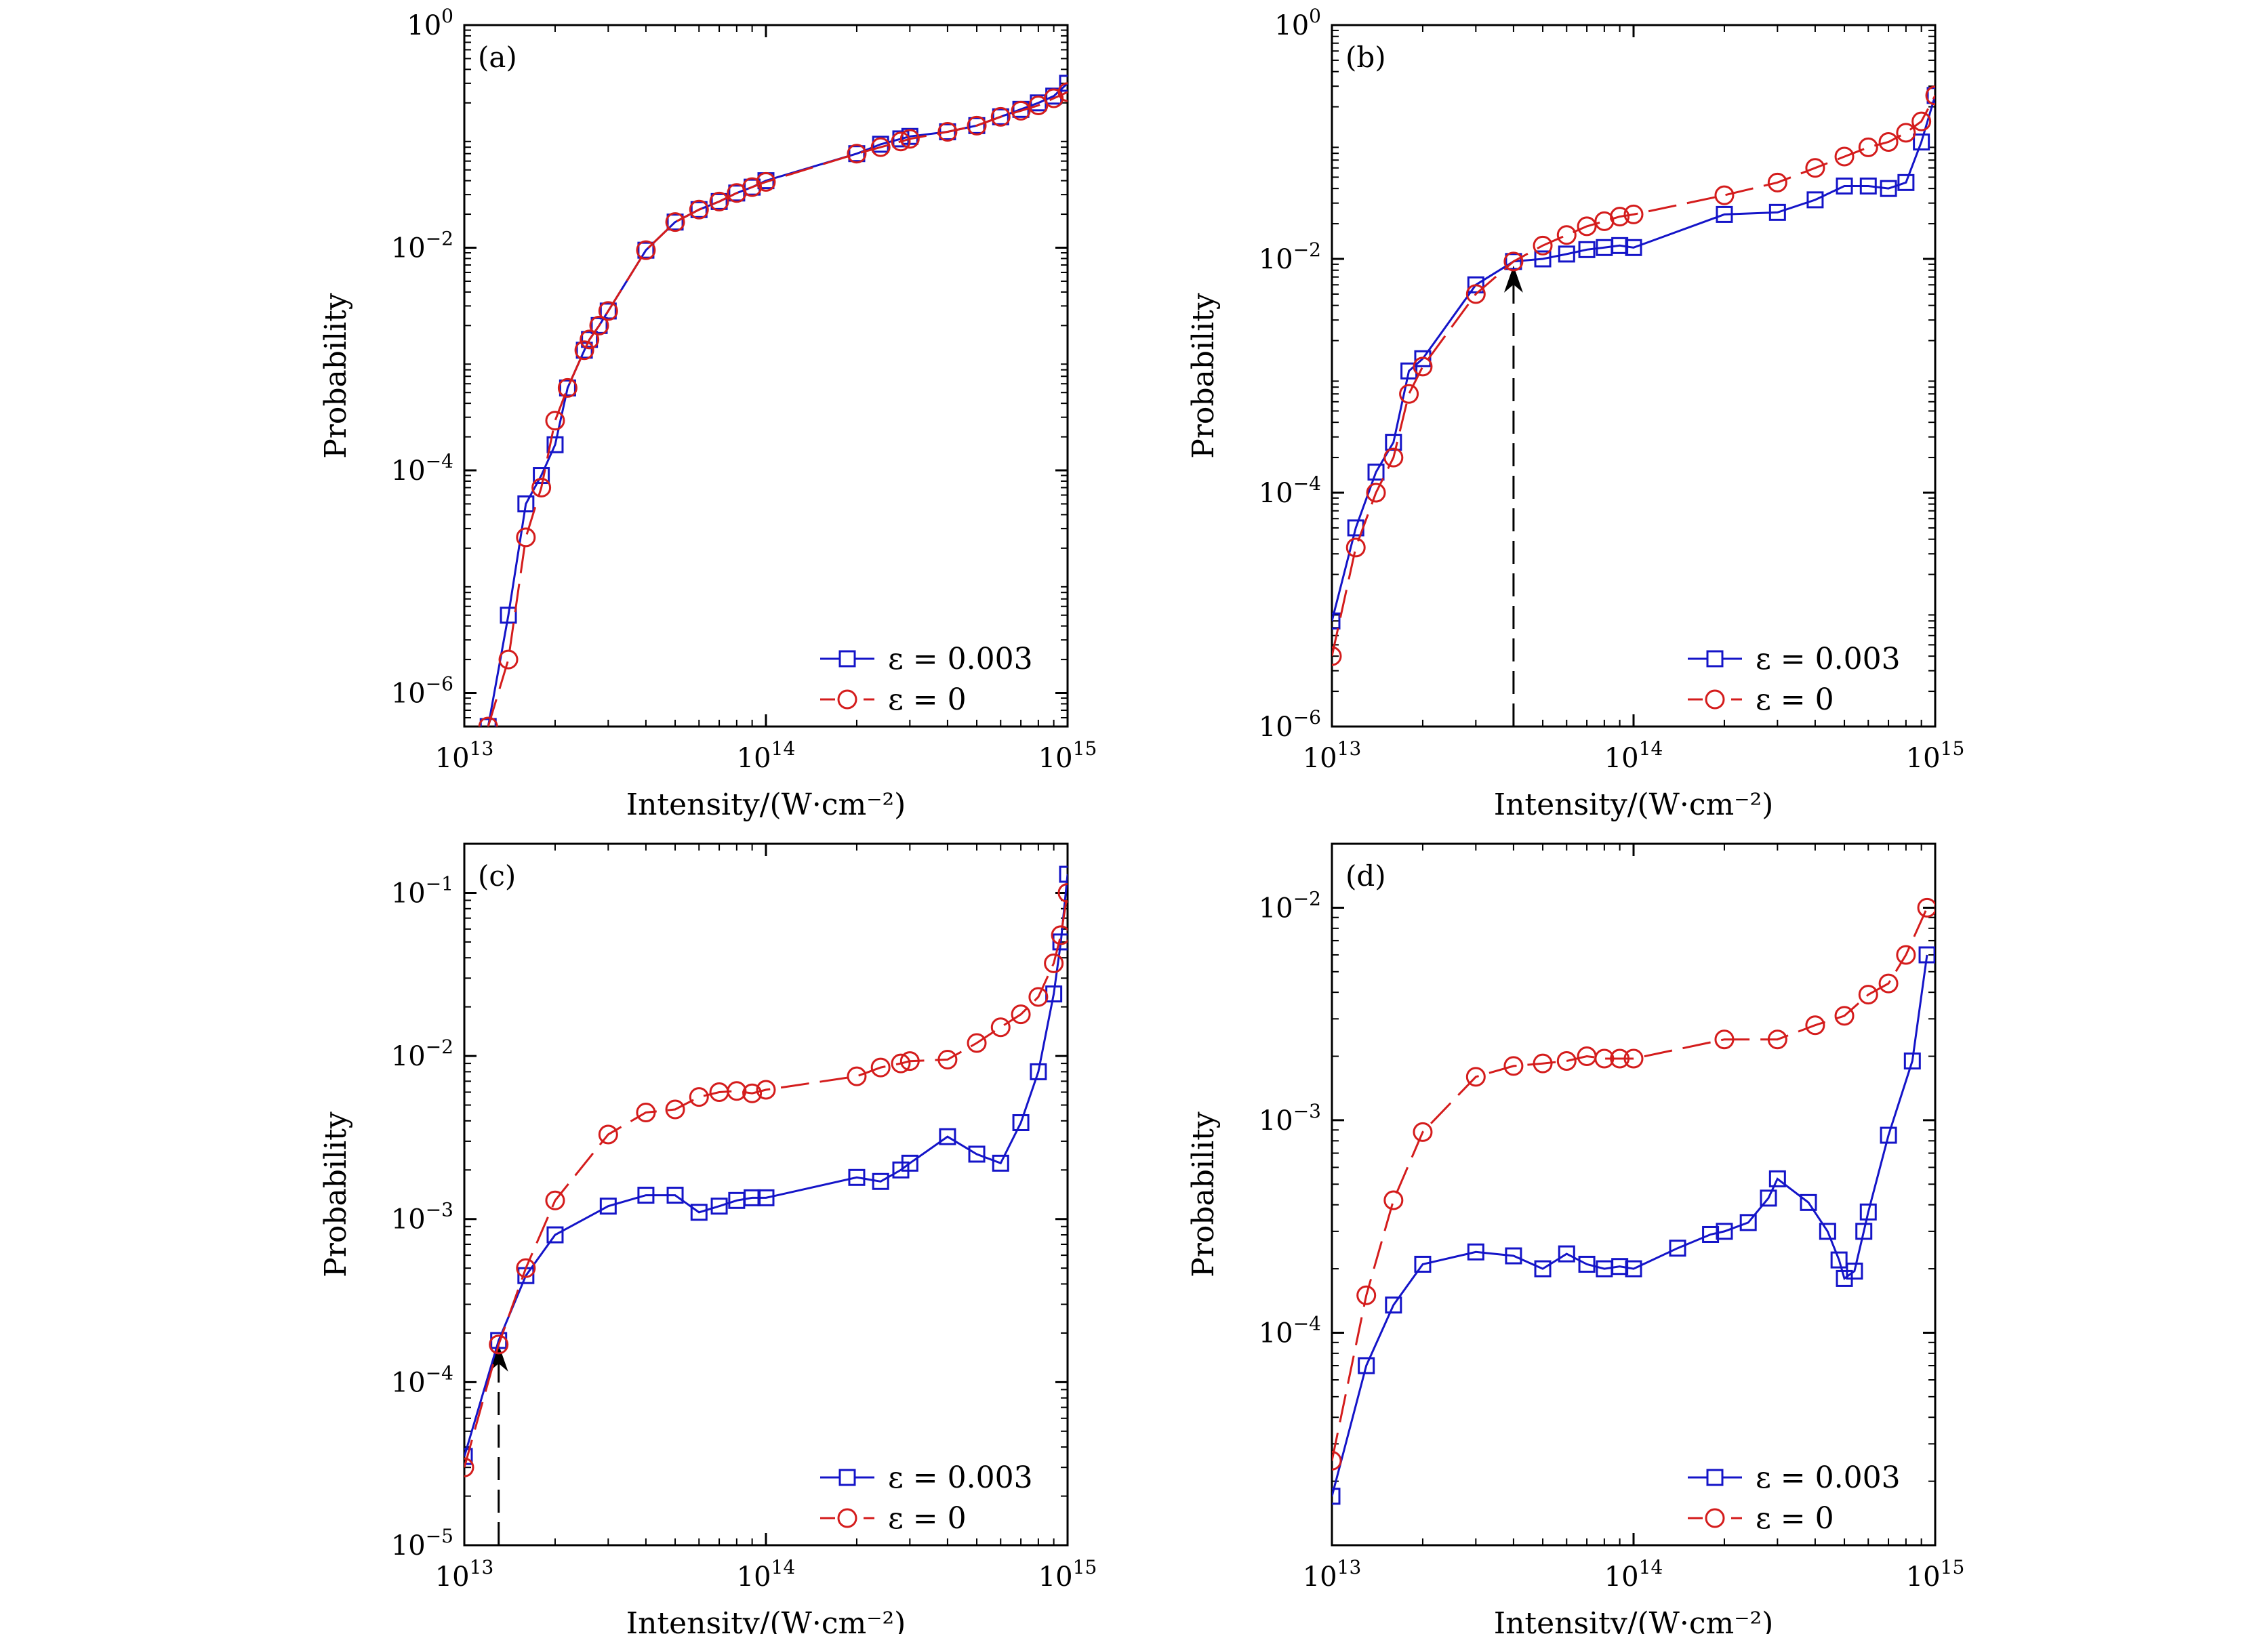  Describe the element at coordinates (482, 748) in the screenshot. I see `x-tick-exponent: 13` at that location.